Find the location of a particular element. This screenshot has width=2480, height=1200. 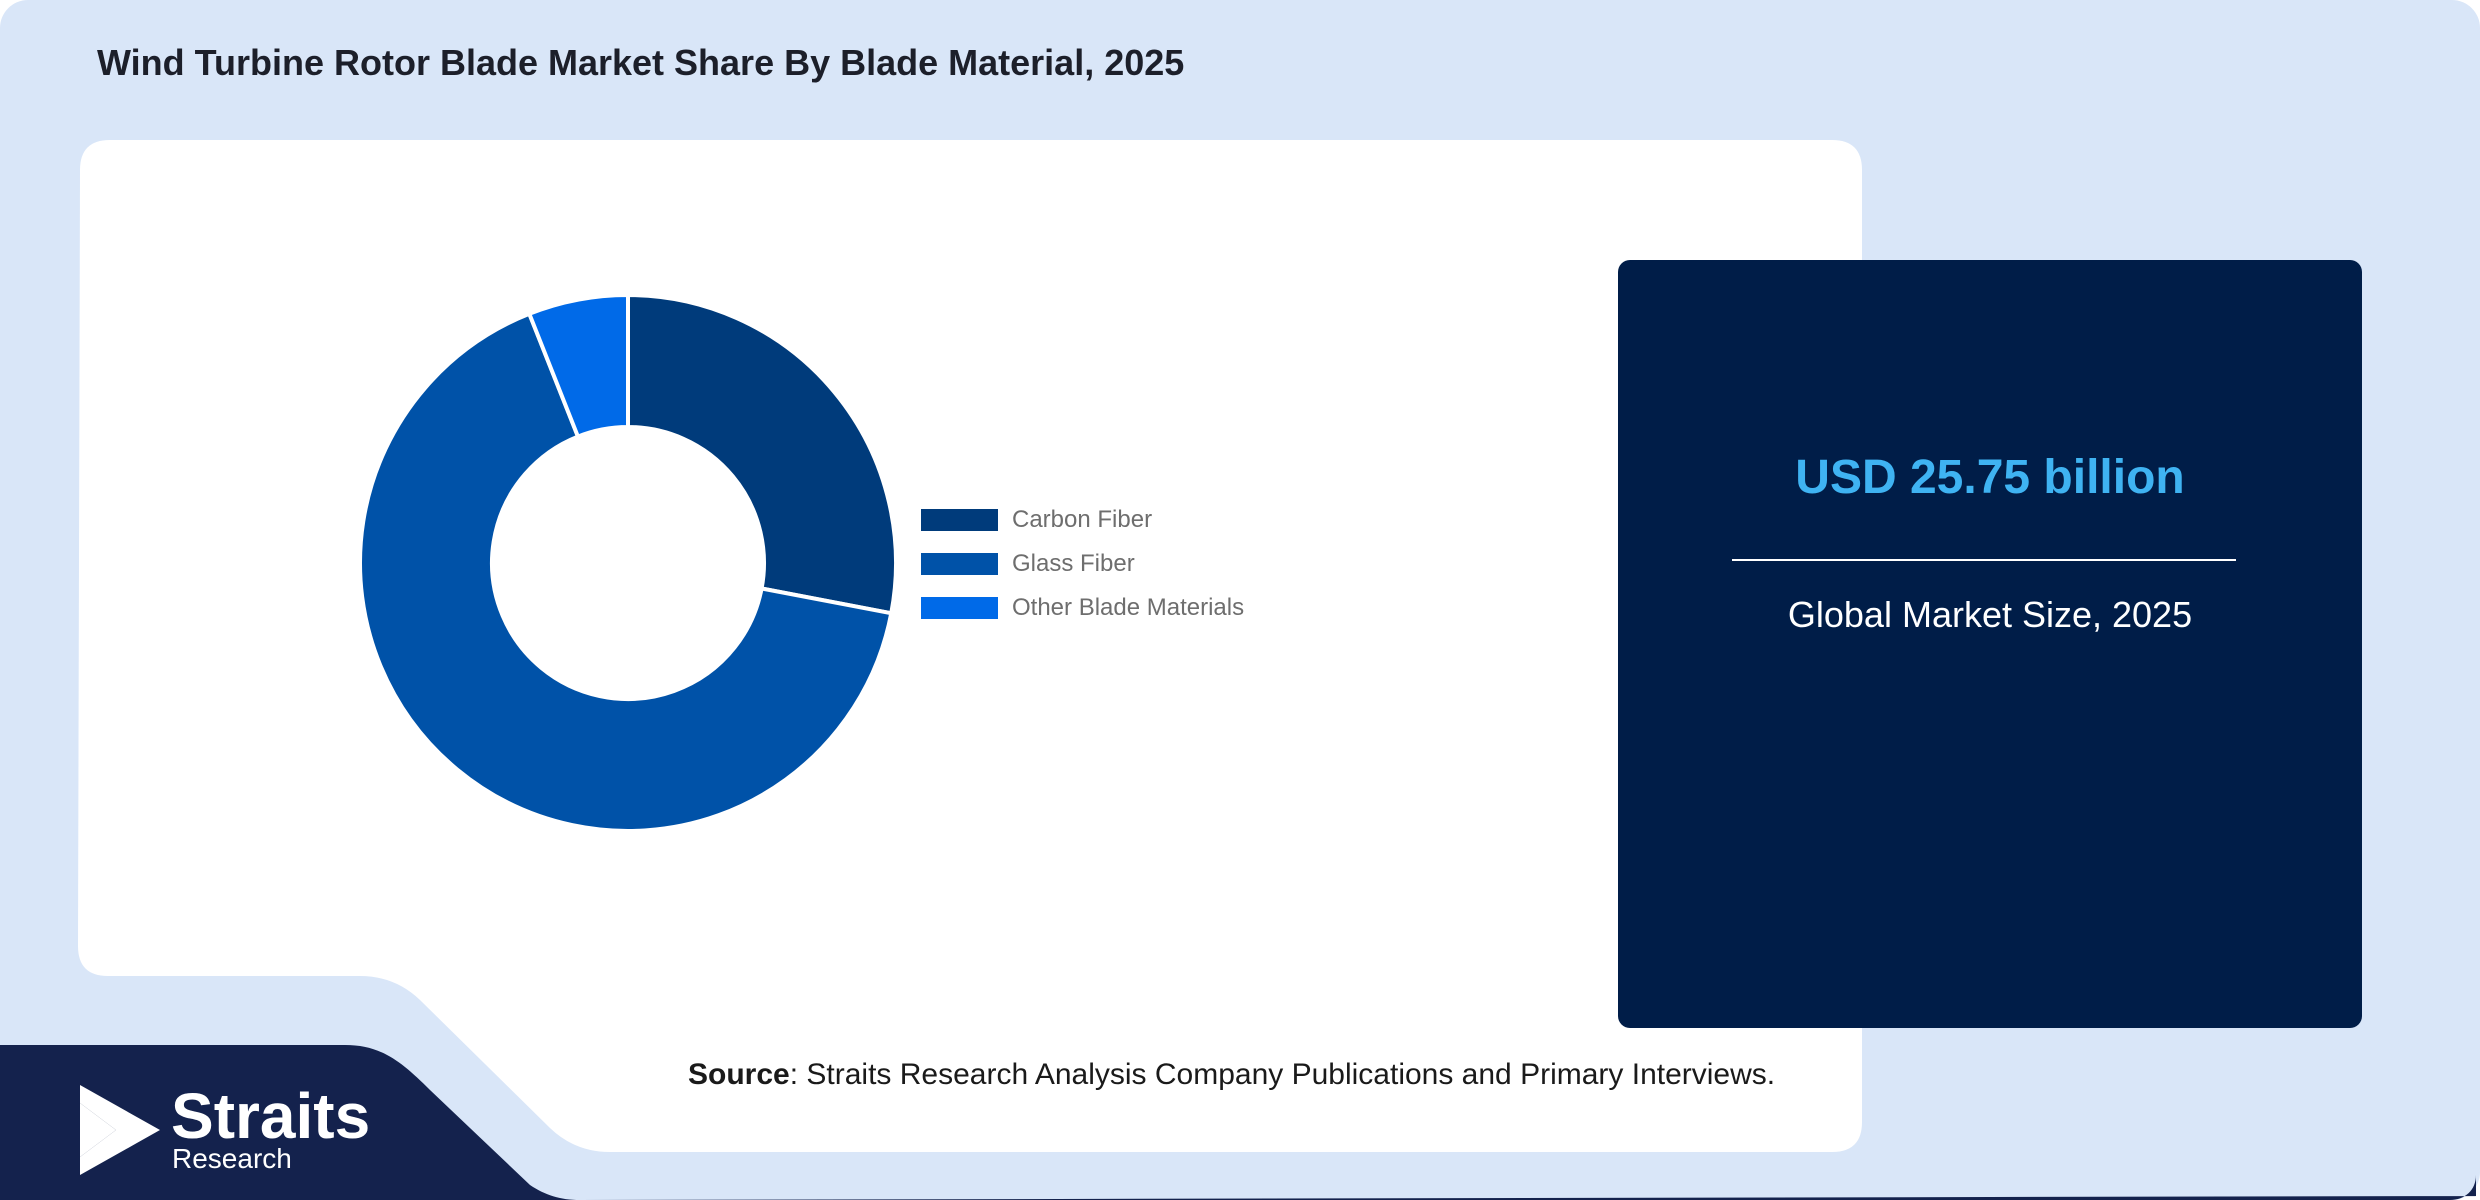

legend-label: Carbon Fiber is located at coordinates (1082, 519).